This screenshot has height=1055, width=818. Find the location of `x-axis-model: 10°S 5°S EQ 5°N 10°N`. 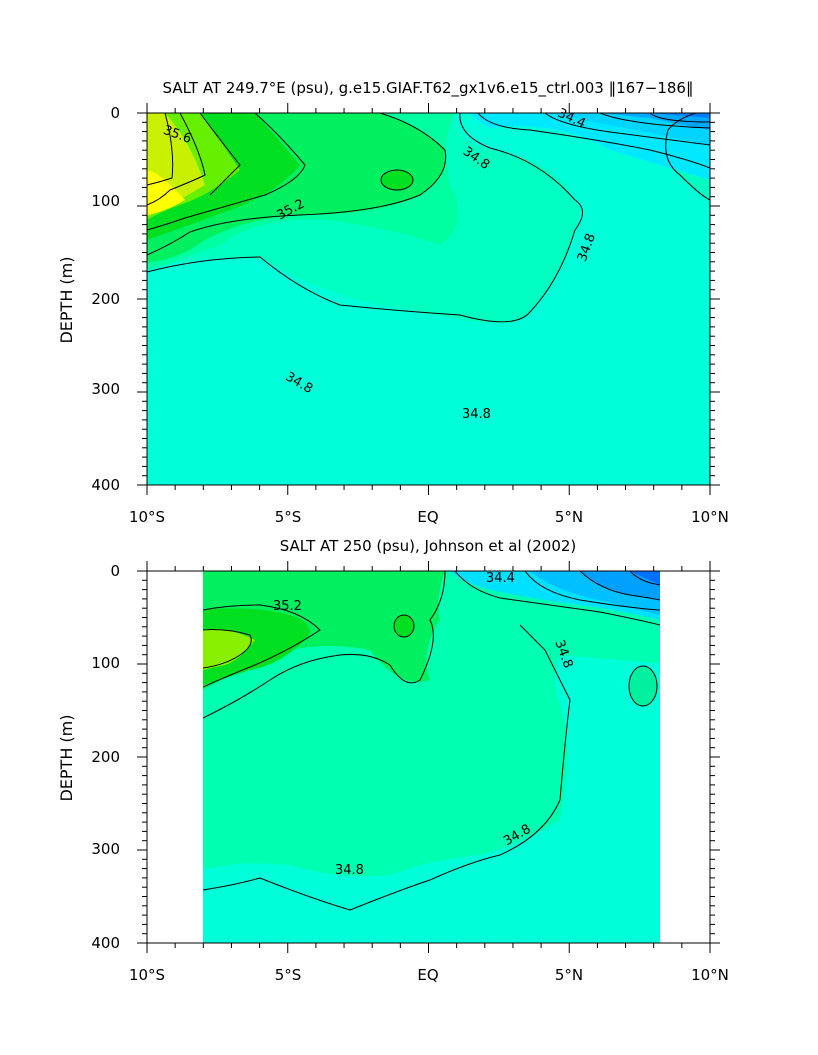

x-axis-model: 10°S 5°S EQ 5°N 10°N is located at coordinates (429, 517).